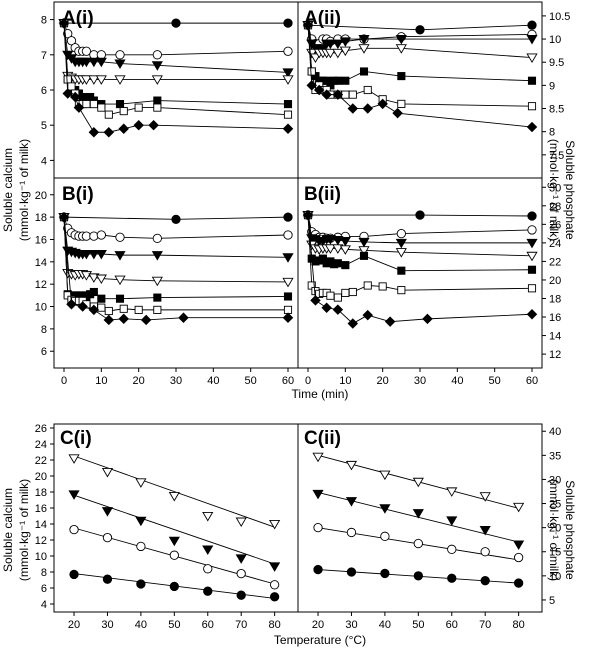 This screenshot has width=600, height=651. Describe the element at coordinates (41, 461) in the screenshot. I see `y-tick-label: 22` at that location.